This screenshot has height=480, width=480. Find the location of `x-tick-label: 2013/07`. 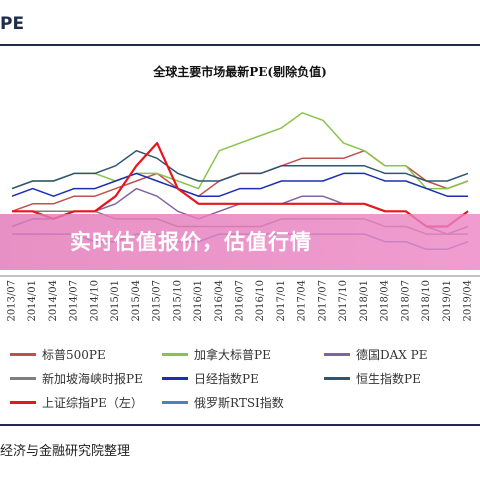

x-tick-label: 2013/07 is located at coordinates (12, 301).